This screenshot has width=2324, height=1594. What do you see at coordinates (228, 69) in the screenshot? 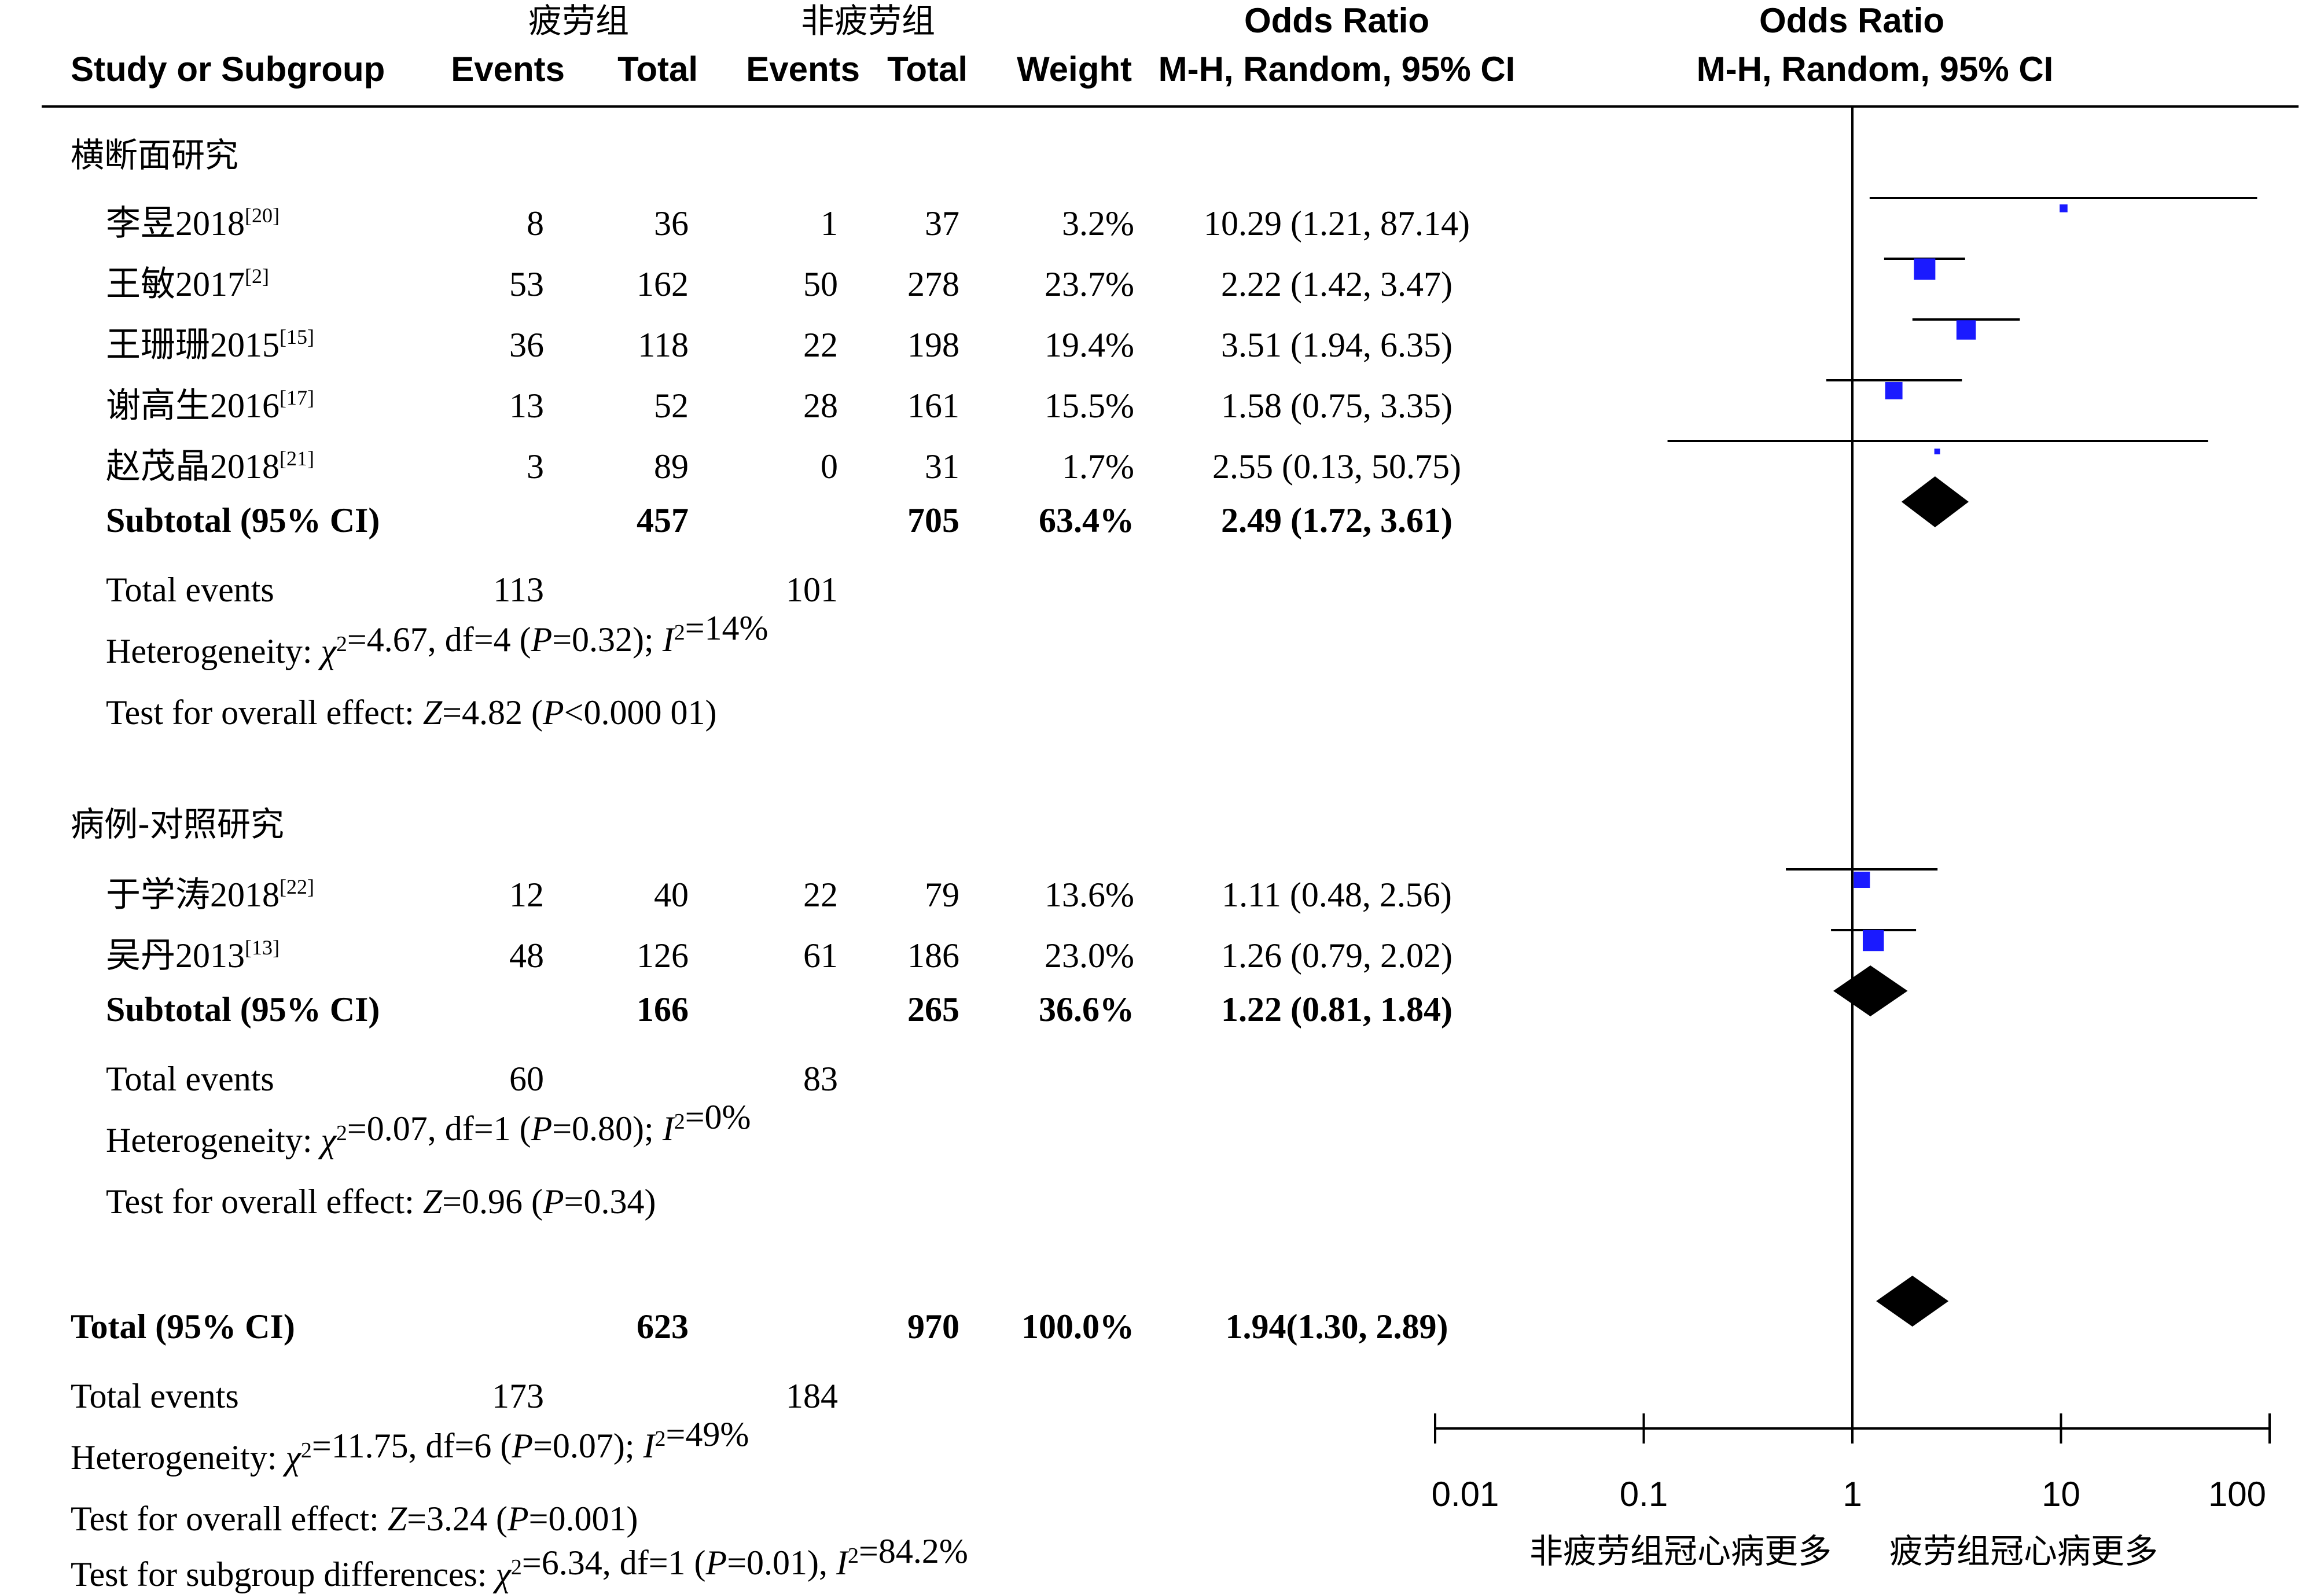
I see `study-column-header: Study or Subgroup` at bounding box center [228, 69].